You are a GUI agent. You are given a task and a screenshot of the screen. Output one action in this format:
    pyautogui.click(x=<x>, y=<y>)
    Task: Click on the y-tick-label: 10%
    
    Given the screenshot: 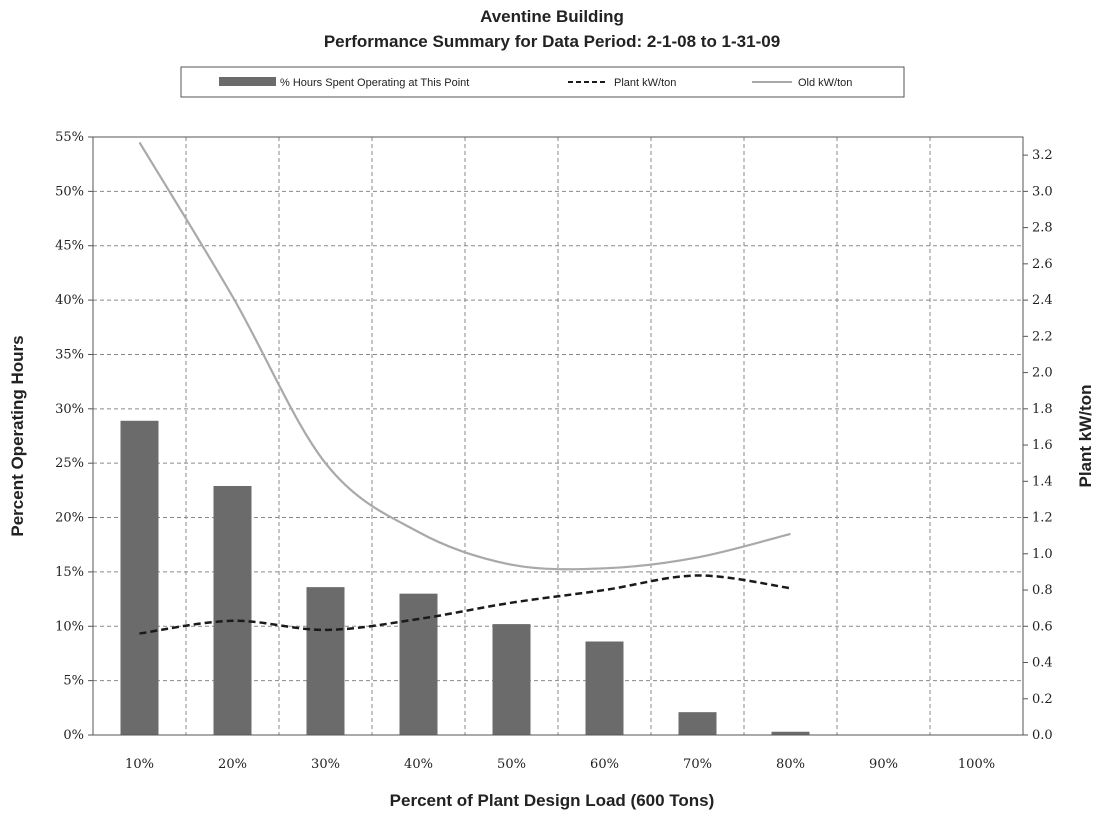 What is the action you would take?
    pyautogui.click(x=69, y=626)
    